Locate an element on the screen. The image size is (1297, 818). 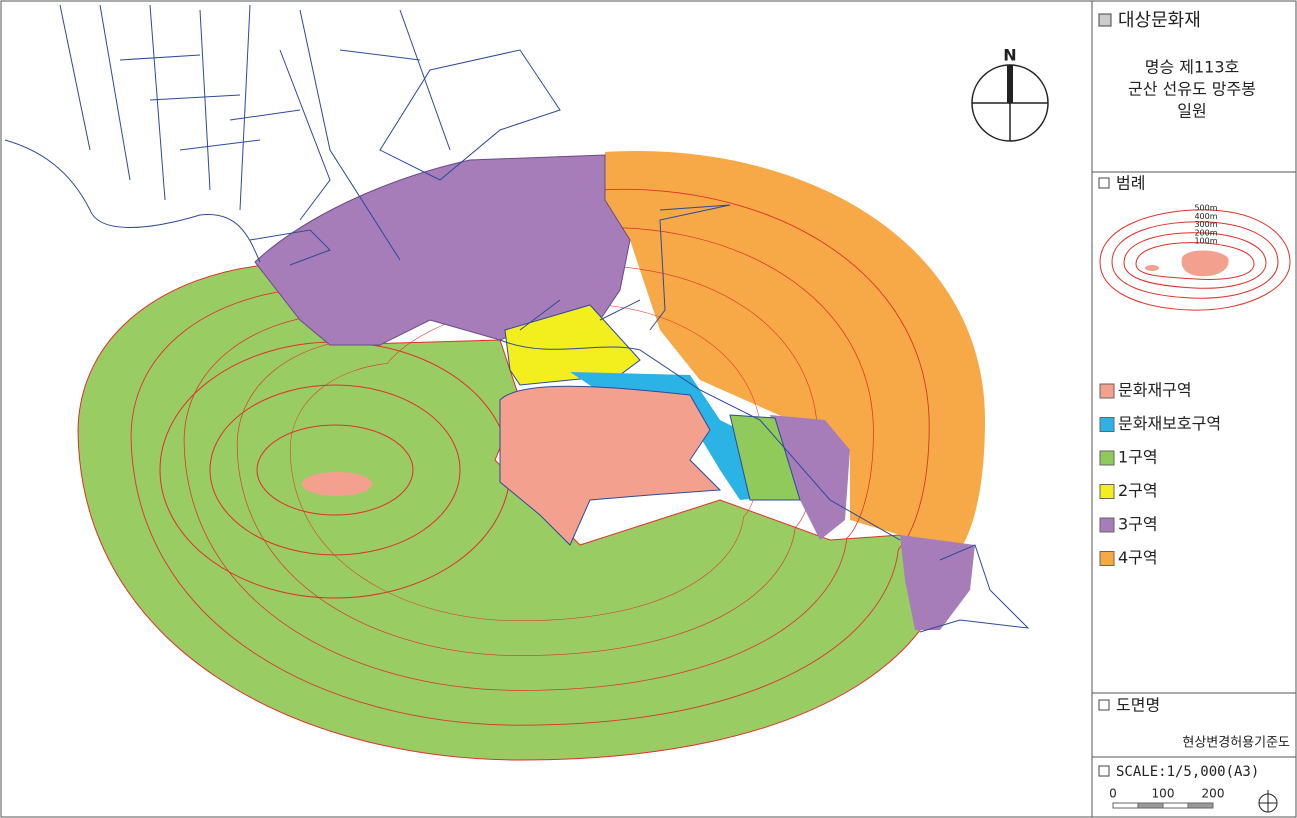
section-title: 도면명 is located at coordinates (1138, 705).